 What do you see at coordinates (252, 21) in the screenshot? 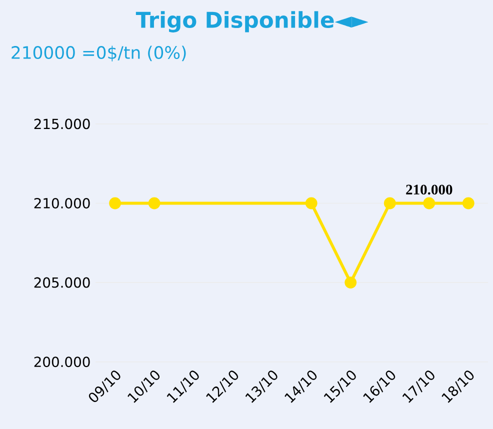
I see `chart-title: Trigo Disponible◄►` at bounding box center [252, 21].